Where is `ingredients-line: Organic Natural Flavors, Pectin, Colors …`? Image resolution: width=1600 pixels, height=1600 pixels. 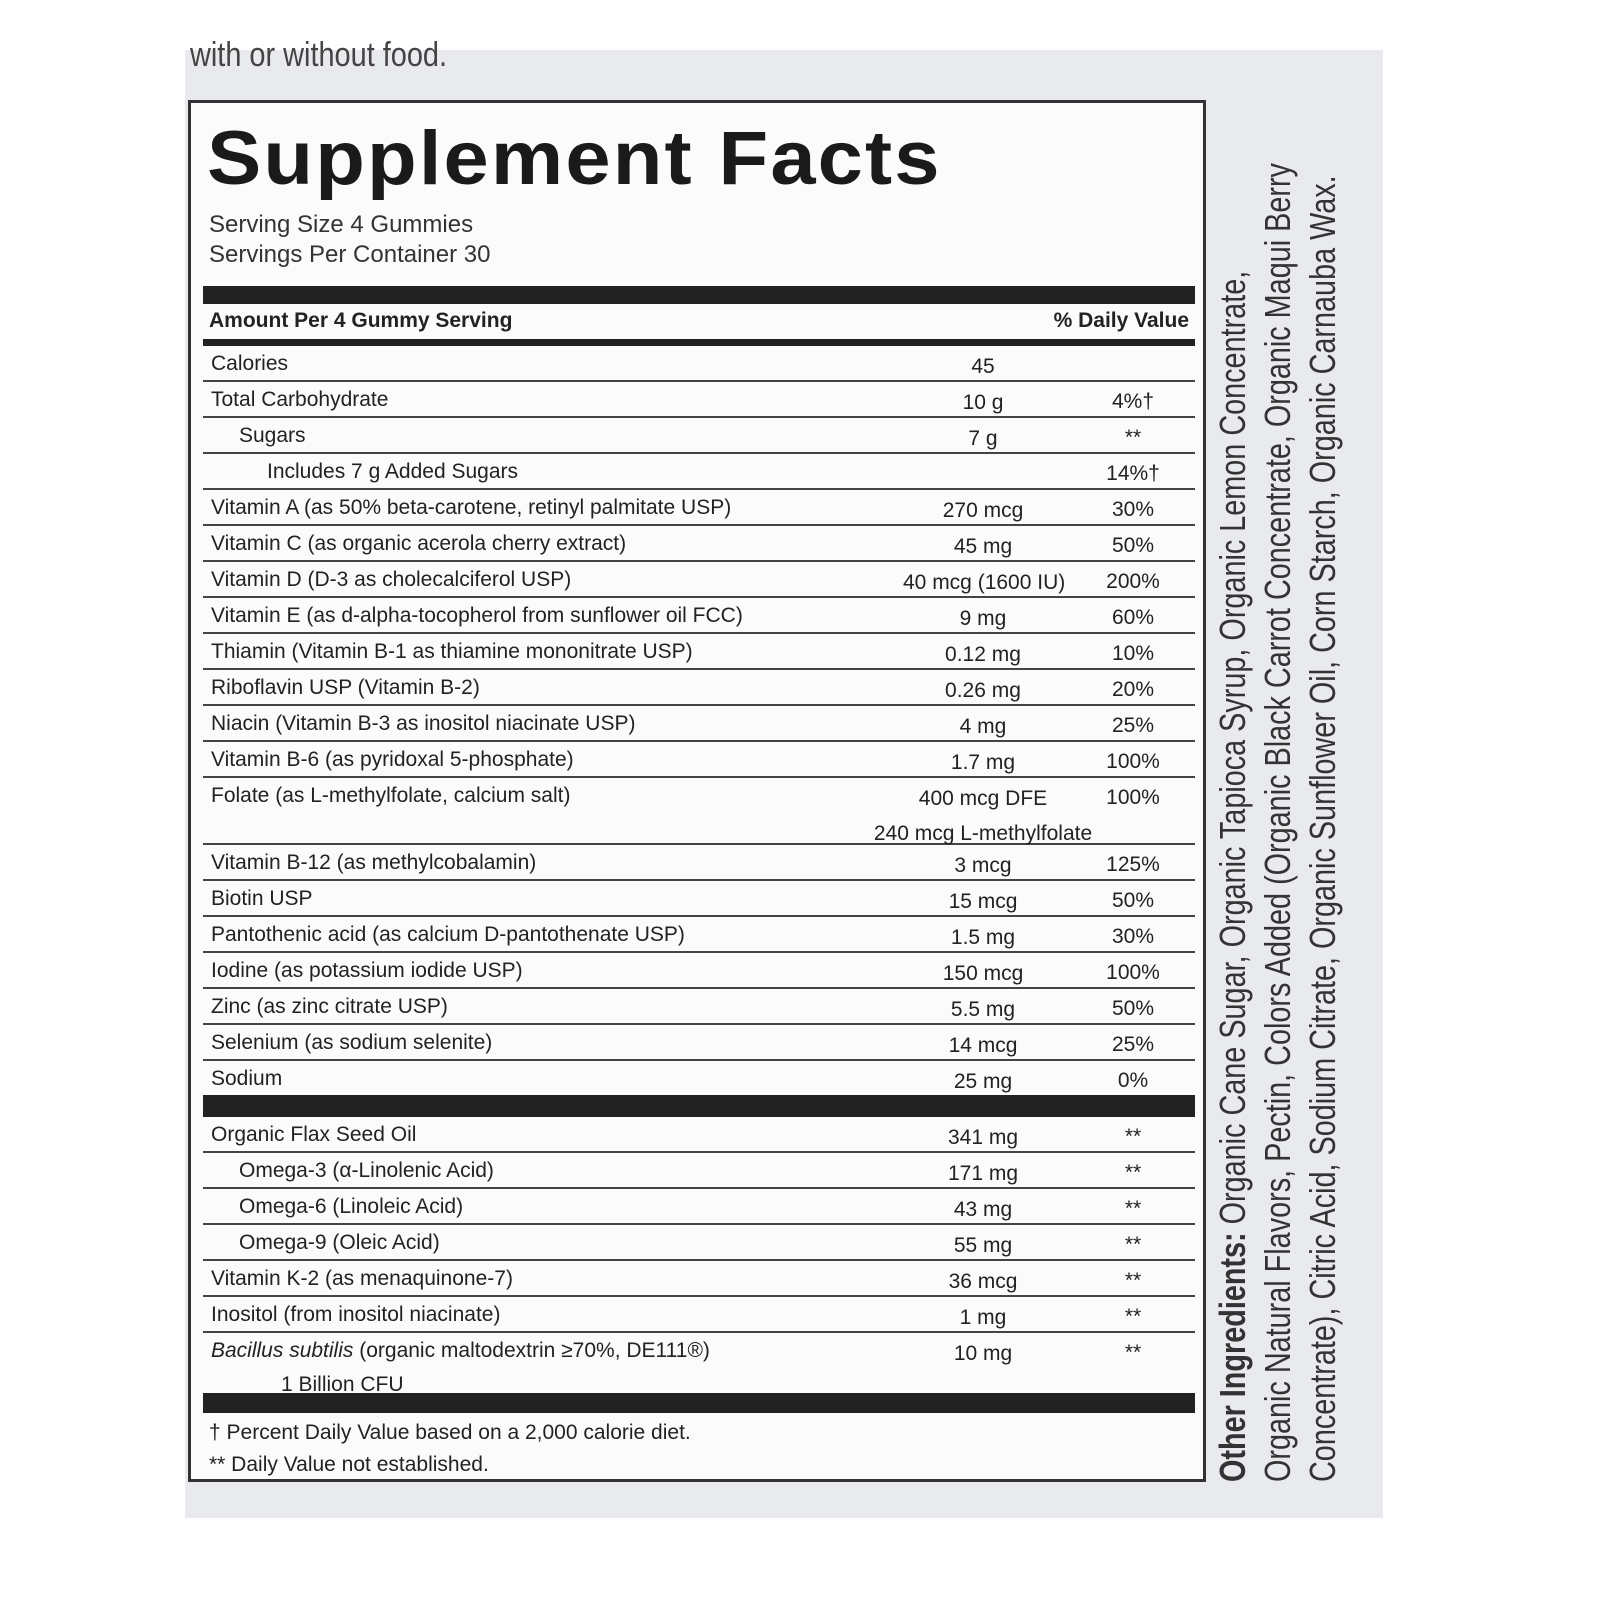
ingredients-line: Organic Natural Flavors, Pectin, Colors … is located at coordinates (1277, 822).